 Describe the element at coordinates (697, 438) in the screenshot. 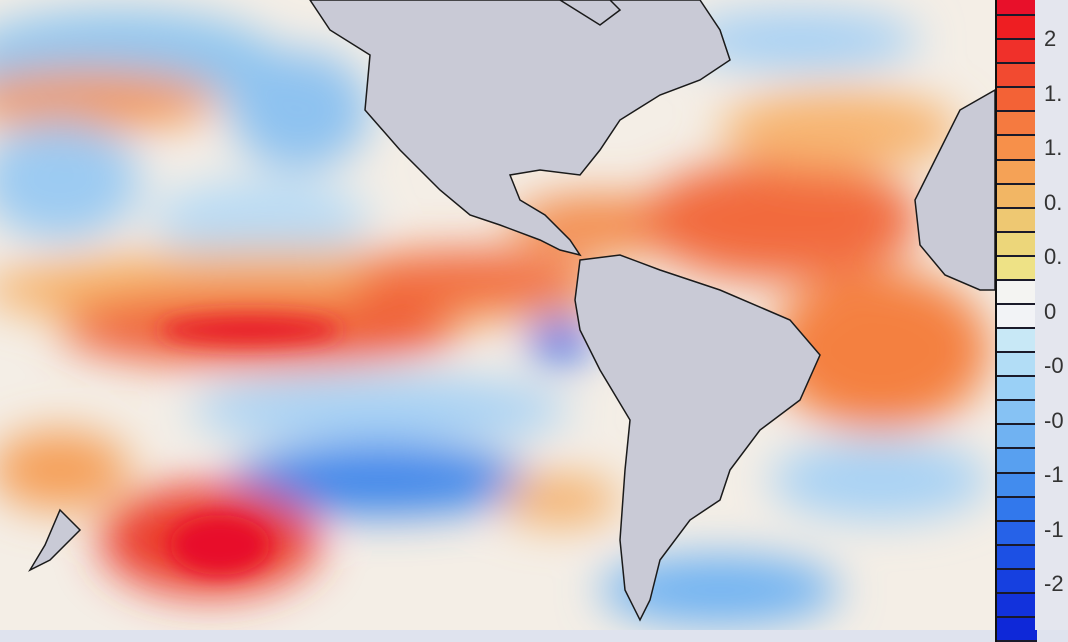

I see `south-america` at that location.